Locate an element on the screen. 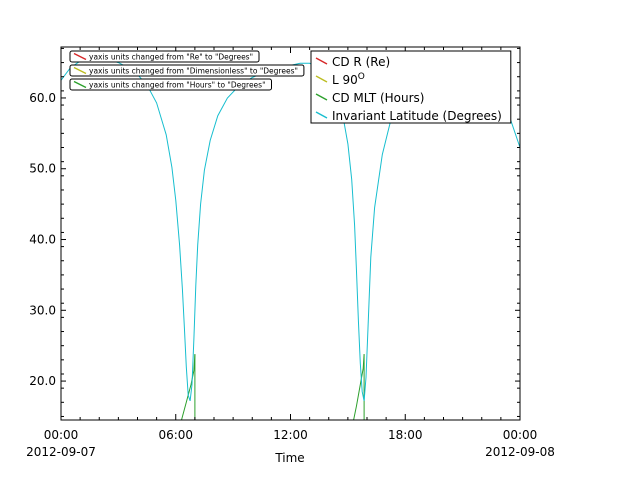 Image resolution: width=640 pixels, height=480 pixels. x-tick-label: 12:00 is located at coordinates (290, 435).